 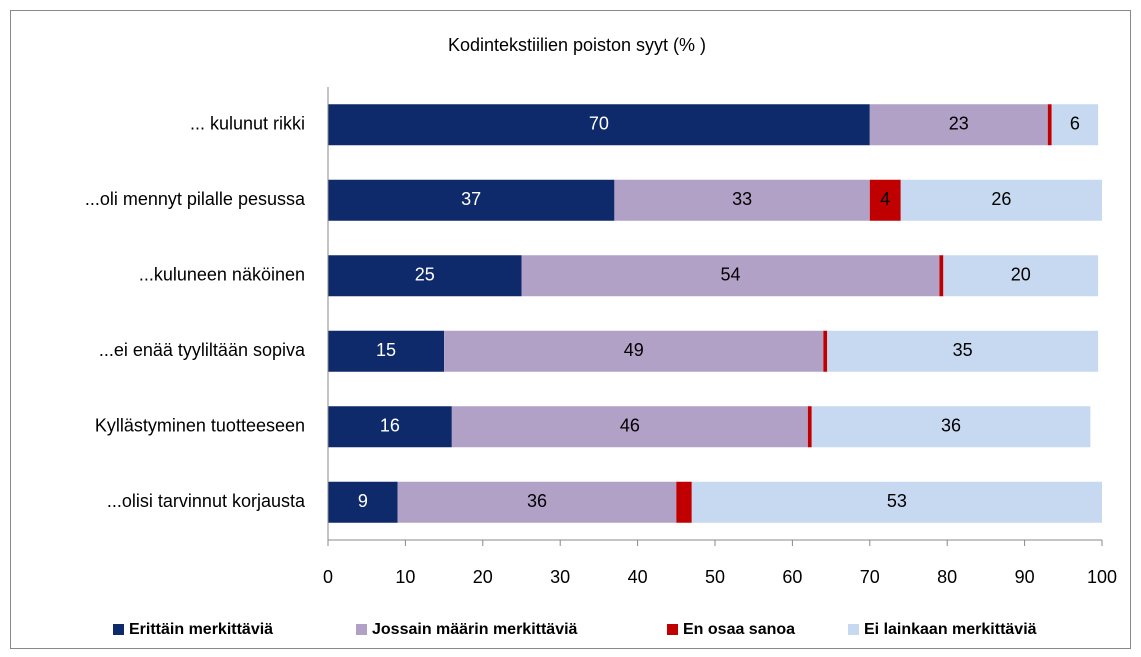 I want to click on data-label: 37, so click(x=471, y=199).